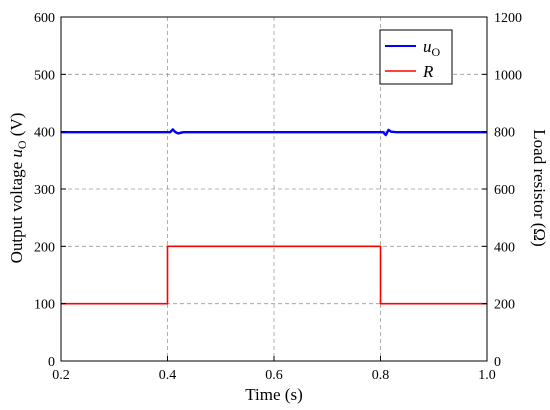  Describe the element at coordinates (497, 362) in the screenshot. I see `y-right-tick-label: 0` at that location.